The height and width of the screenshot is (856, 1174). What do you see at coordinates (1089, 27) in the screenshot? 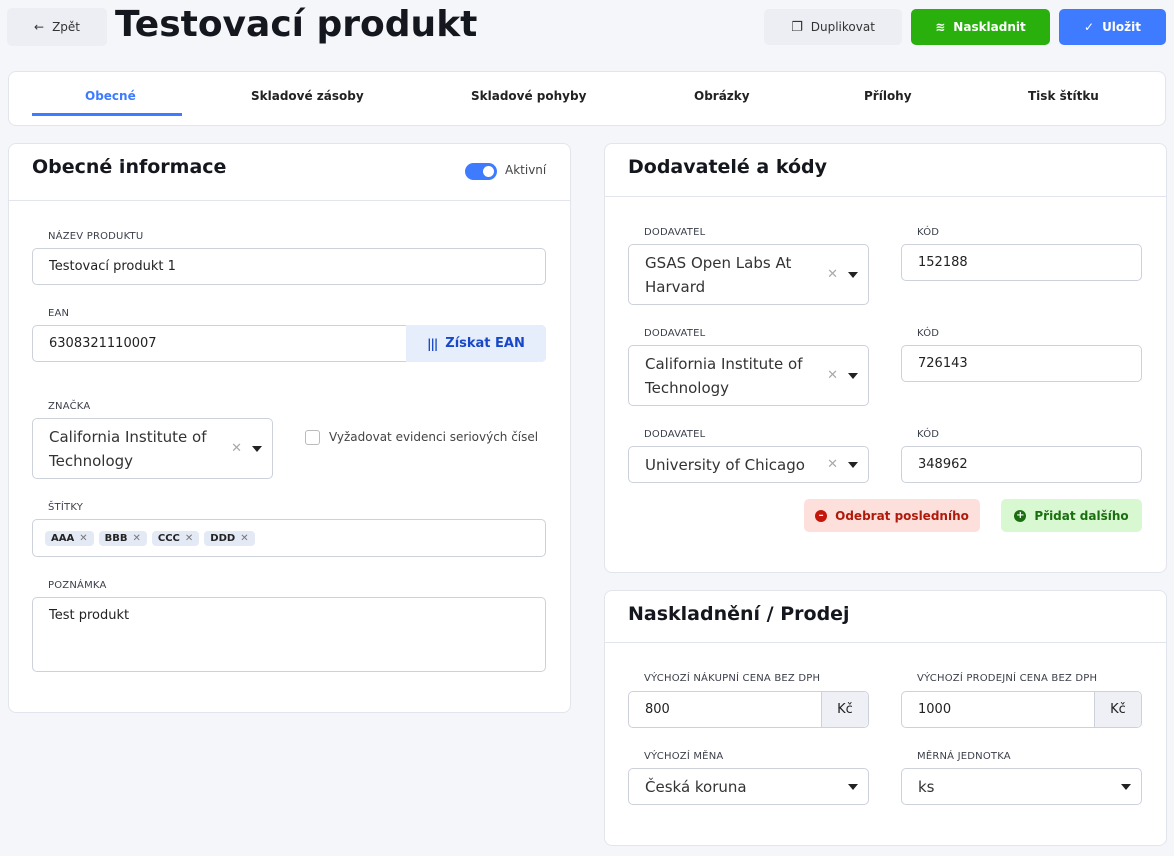
I see `check-icon: ✓` at bounding box center [1089, 27].